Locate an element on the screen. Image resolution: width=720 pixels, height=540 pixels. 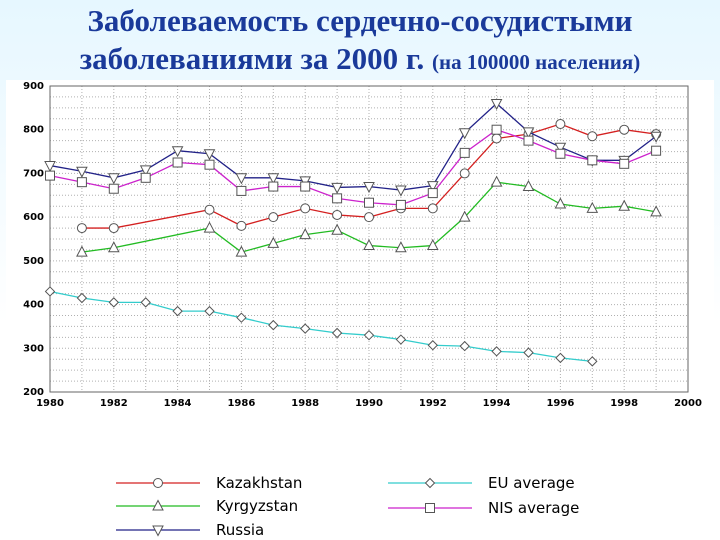
series-nis-average is located at coordinates (353, 167).